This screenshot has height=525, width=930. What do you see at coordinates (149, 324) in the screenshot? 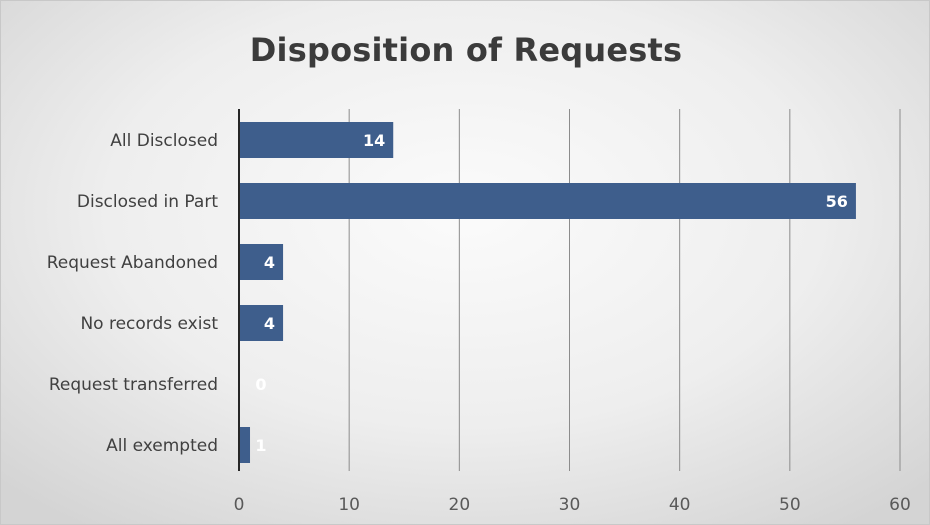
I see `category-label: No records exist` at bounding box center [149, 324].